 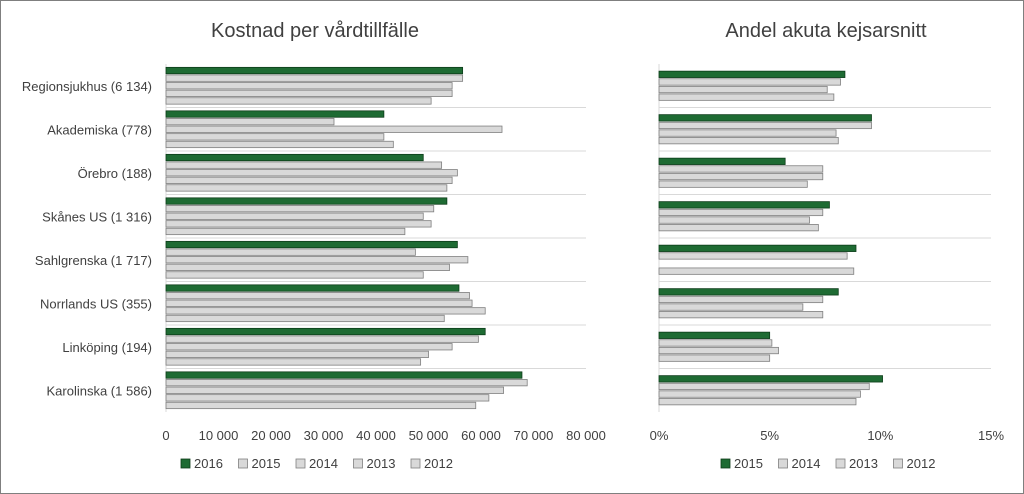 What do you see at coordinates (100, 390) in the screenshot?
I see `category-label: Karolinska (1 586)` at bounding box center [100, 390].